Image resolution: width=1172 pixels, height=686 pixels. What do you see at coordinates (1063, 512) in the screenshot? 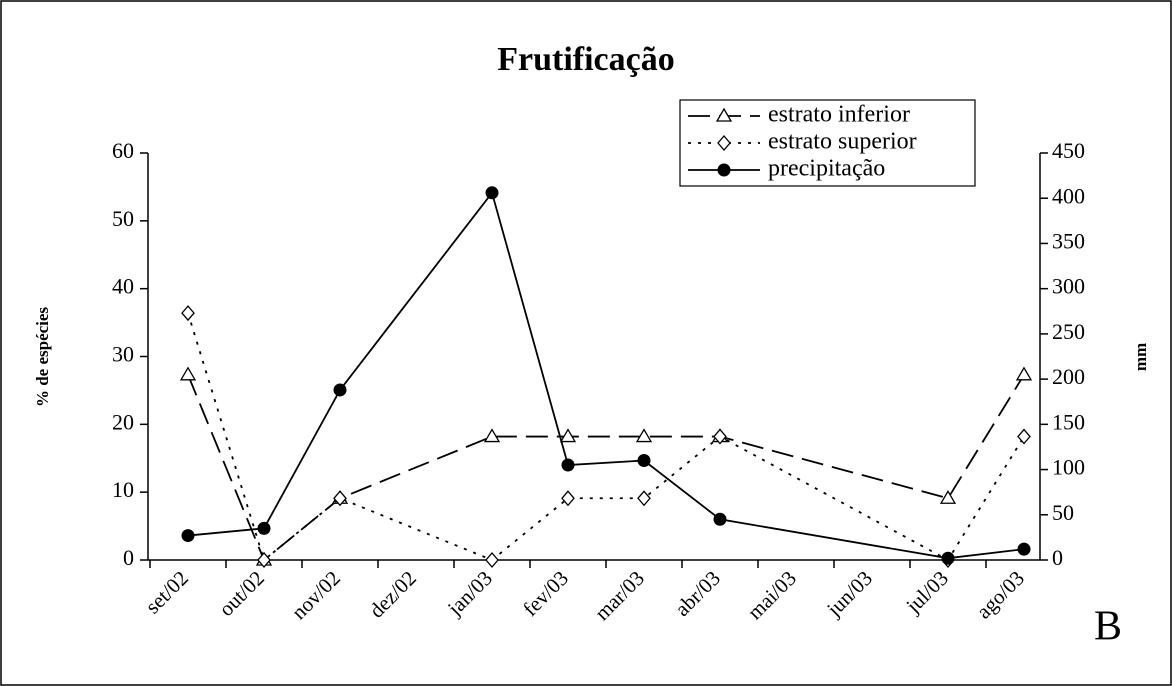
I see `y2-tick-label: 50` at bounding box center [1063, 512].